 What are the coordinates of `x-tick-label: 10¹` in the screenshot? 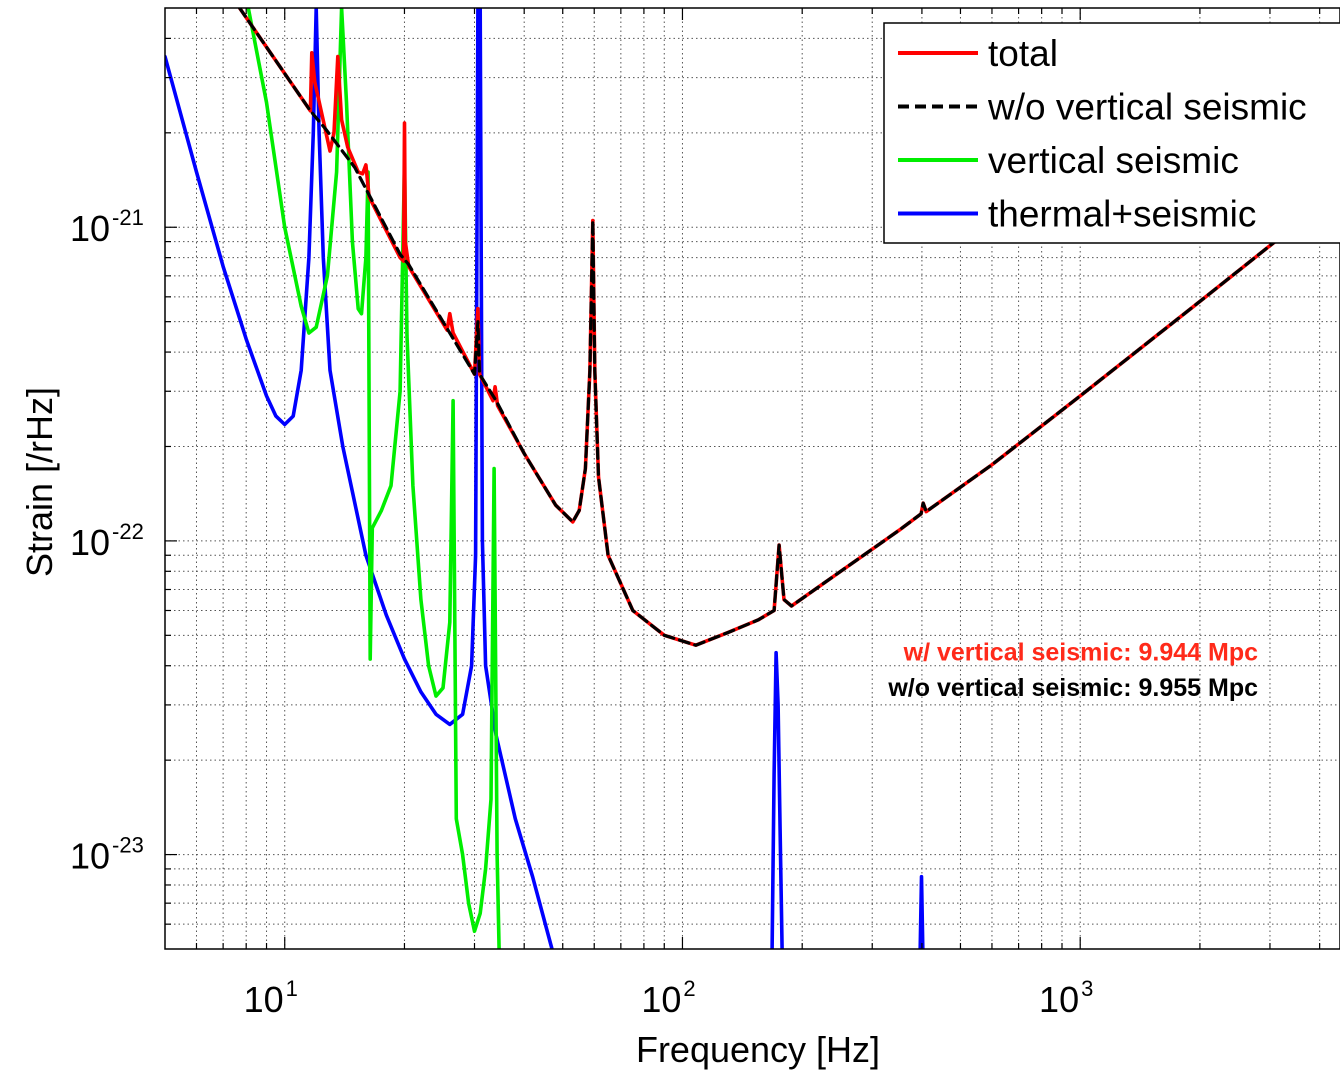 It's located at (271, 998).